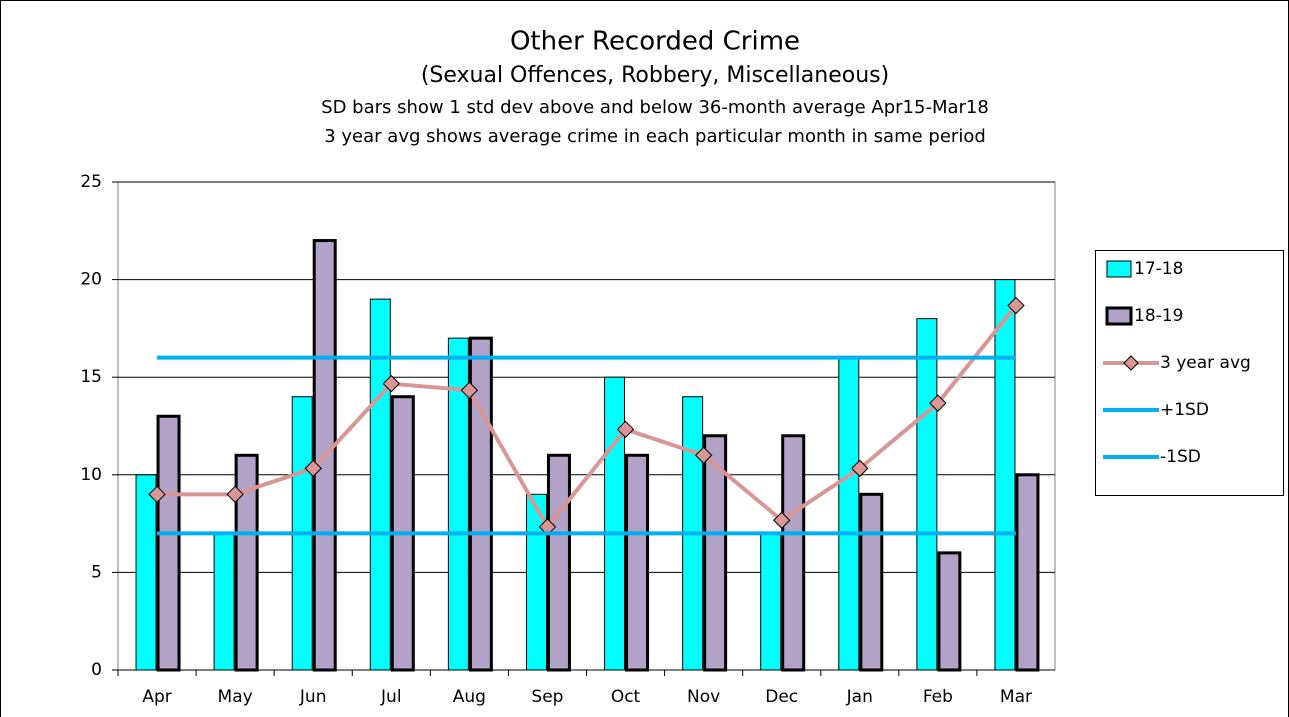 This screenshot has width=1289, height=717. What do you see at coordinates (313, 697) in the screenshot?
I see `x-tick-label: Jun` at bounding box center [313, 697].